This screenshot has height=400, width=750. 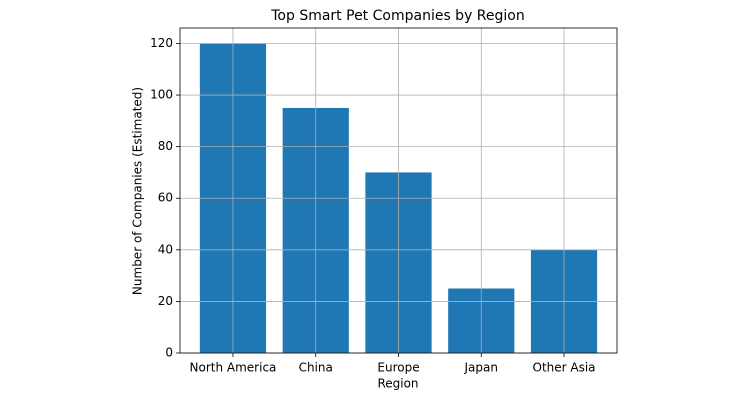 What do you see at coordinates (161, 95) in the screenshot?
I see `y-tick-label: 100` at bounding box center [161, 95].